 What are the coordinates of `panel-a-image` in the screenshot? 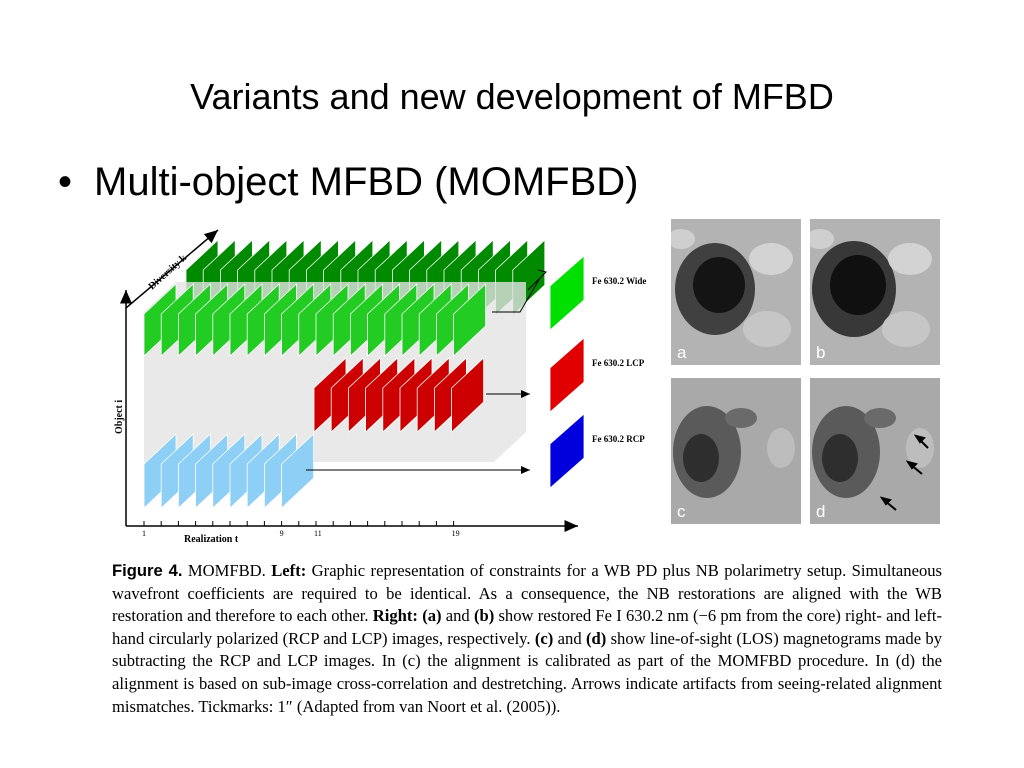 It's located at (736, 292).